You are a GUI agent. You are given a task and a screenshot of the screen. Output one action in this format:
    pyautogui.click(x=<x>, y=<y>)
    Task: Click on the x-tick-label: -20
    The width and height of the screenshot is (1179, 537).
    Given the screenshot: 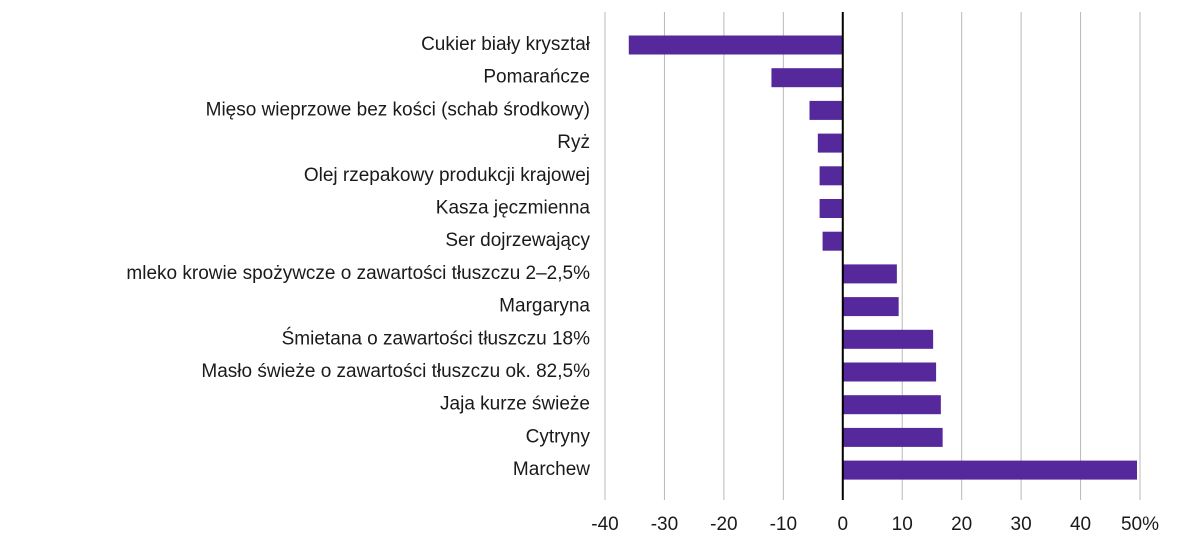 What is the action you would take?
    pyautogui.click(x=723, y=524)
    